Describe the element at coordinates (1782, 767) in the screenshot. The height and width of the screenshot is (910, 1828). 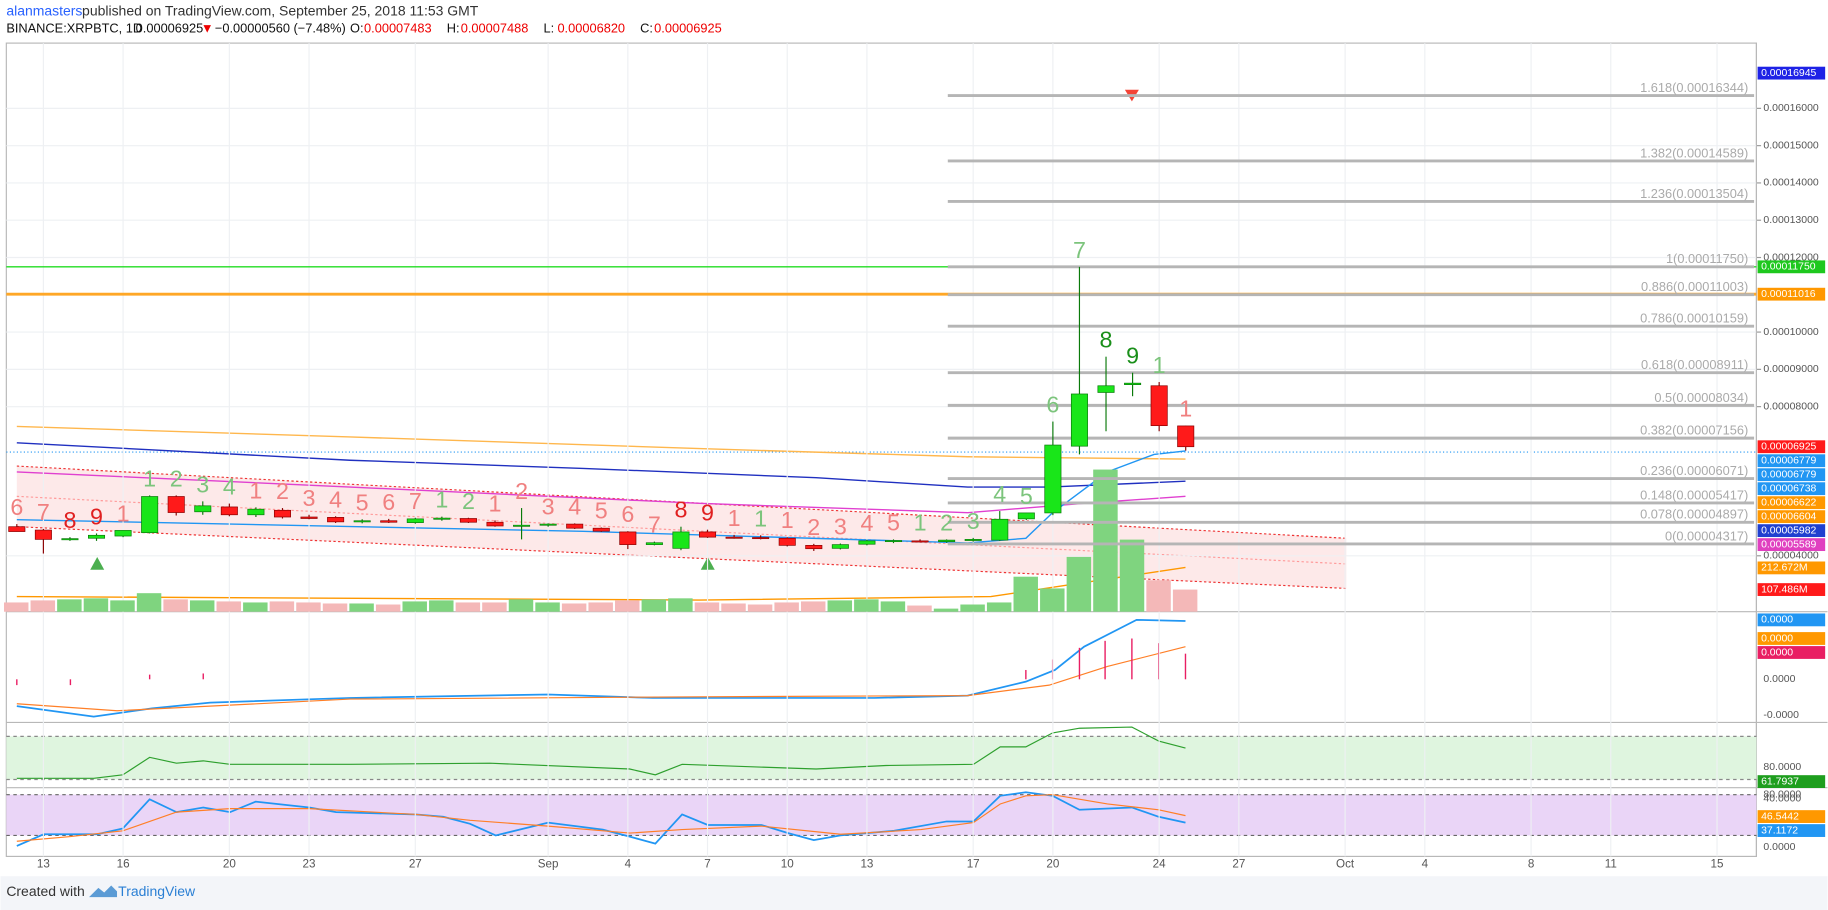
I see `rsi-tick-label: 80.0000` at that location.